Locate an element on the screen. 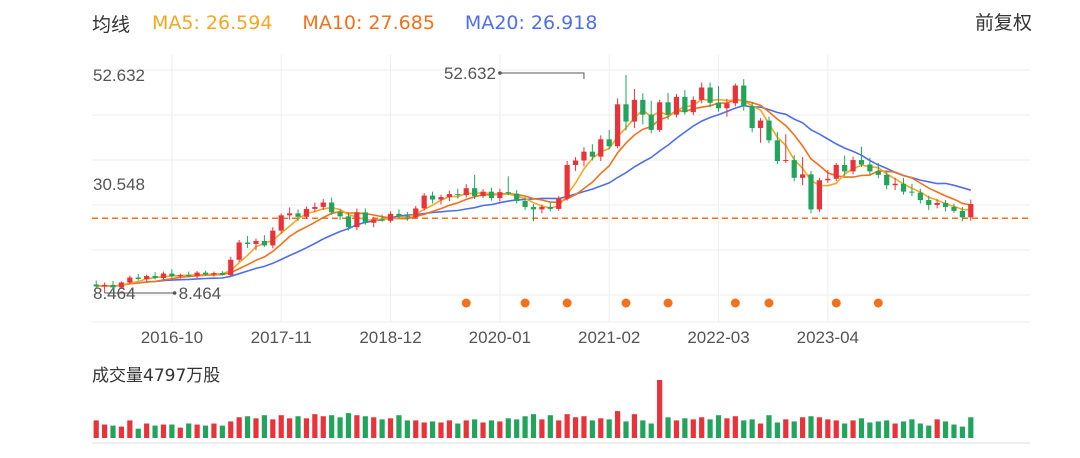 Image resolution: width=1080 pixels, height=458 pixels. max-leader-dot is located at coordinates (500, 73).